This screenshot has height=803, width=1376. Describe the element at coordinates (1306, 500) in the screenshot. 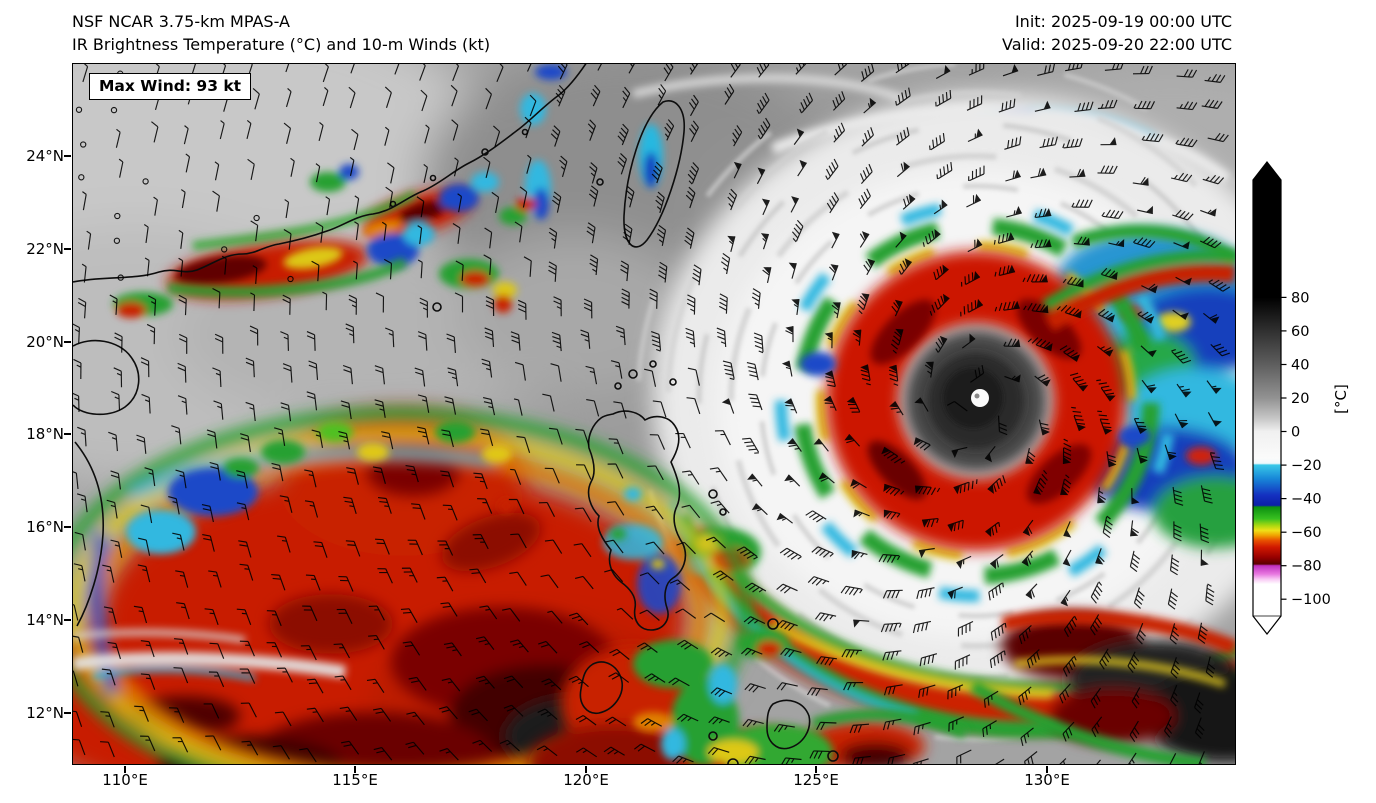

I see `svg-text: −40` at that location.